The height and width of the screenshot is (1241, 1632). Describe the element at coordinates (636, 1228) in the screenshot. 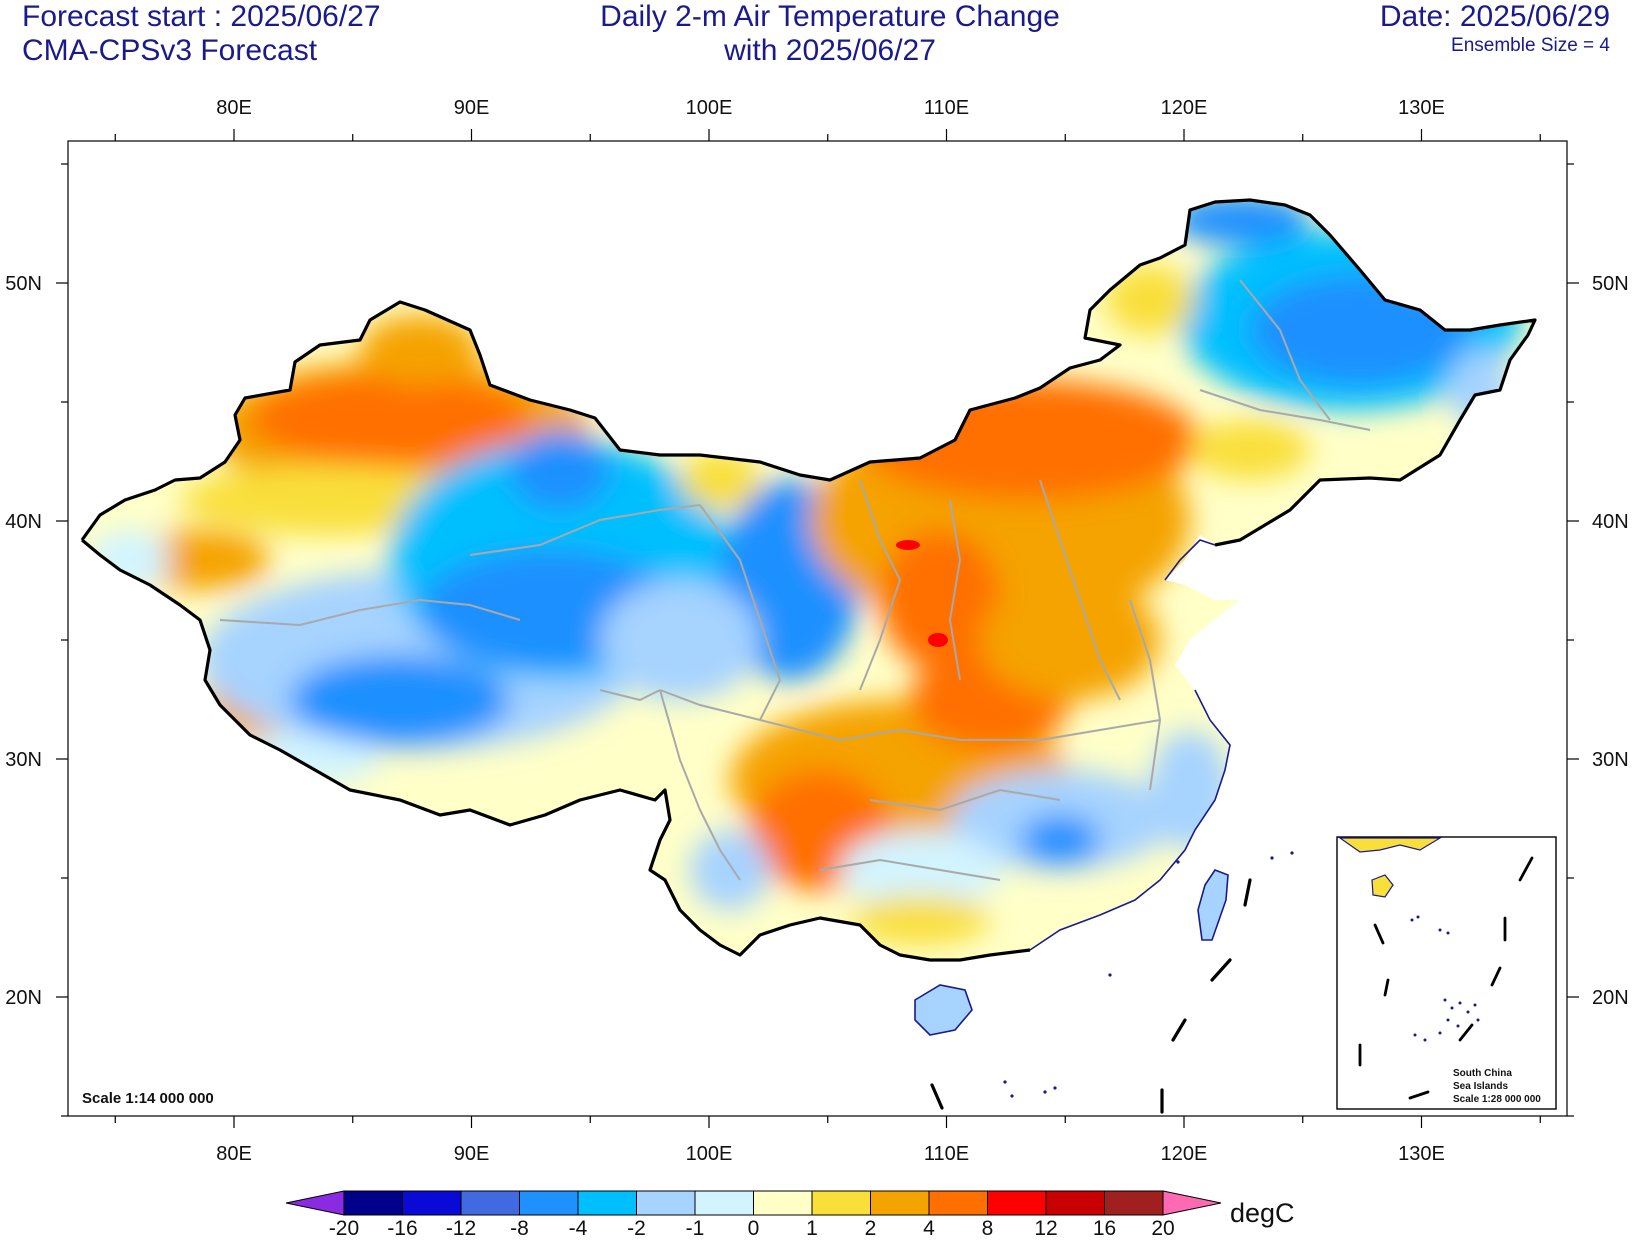

I see `colorbar-tick-label: -2` at that location.